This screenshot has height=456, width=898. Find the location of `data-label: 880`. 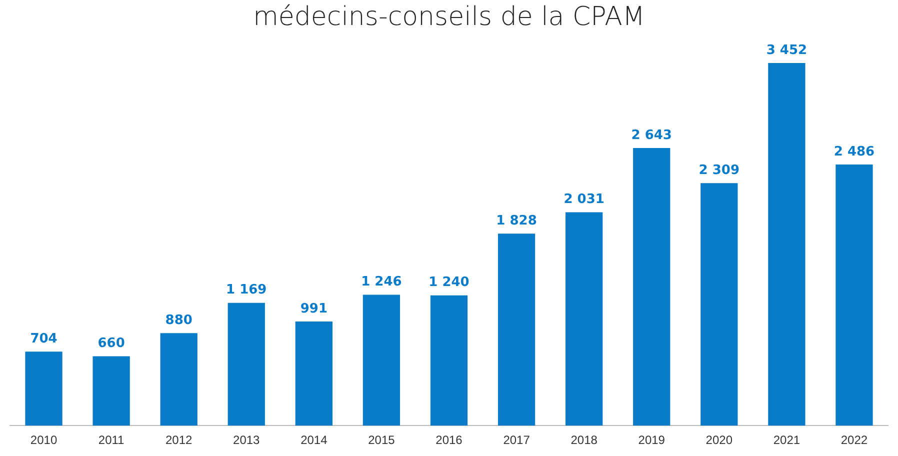

data-label: 880 is located at coordinates (178, 320).